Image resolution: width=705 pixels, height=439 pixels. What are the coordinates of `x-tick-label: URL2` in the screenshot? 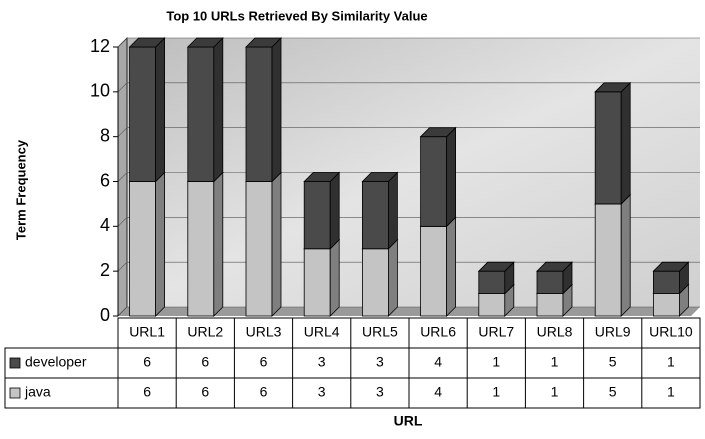 It's located at (205, 332).